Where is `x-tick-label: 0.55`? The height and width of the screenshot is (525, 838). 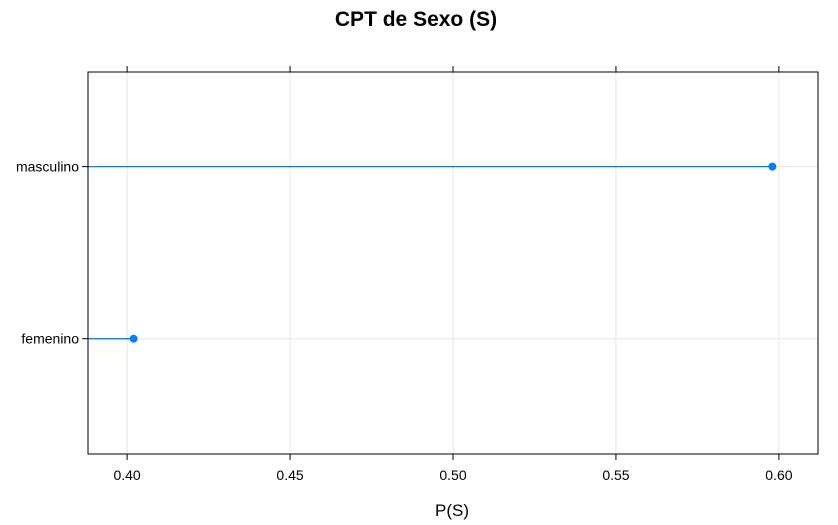
x-tick-label: 0.55 is located at coordinates (615, 475).